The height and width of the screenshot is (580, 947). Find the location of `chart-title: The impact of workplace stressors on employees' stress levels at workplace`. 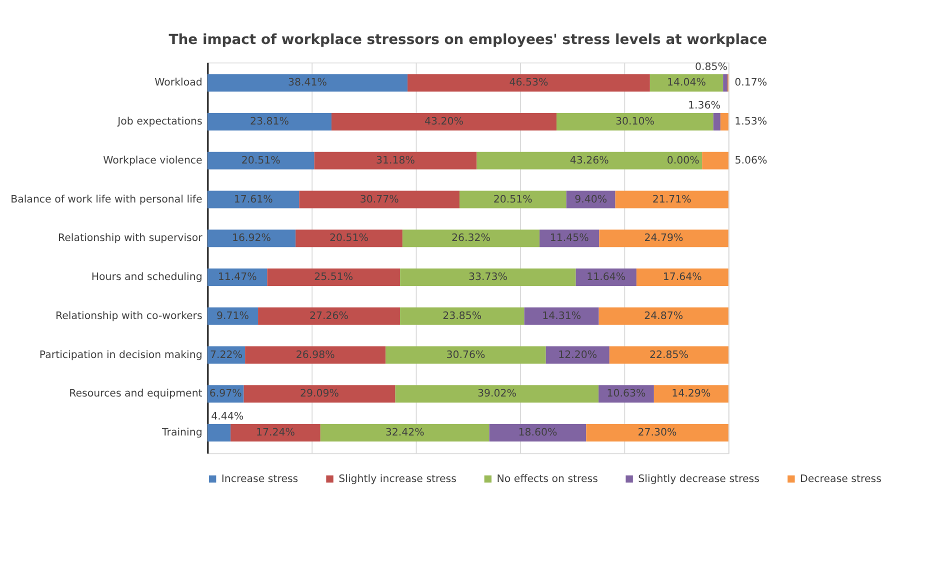

chart-title: The impact of workplace stressors on employees' stress levels at workplace is located at coordinates (468, 40).